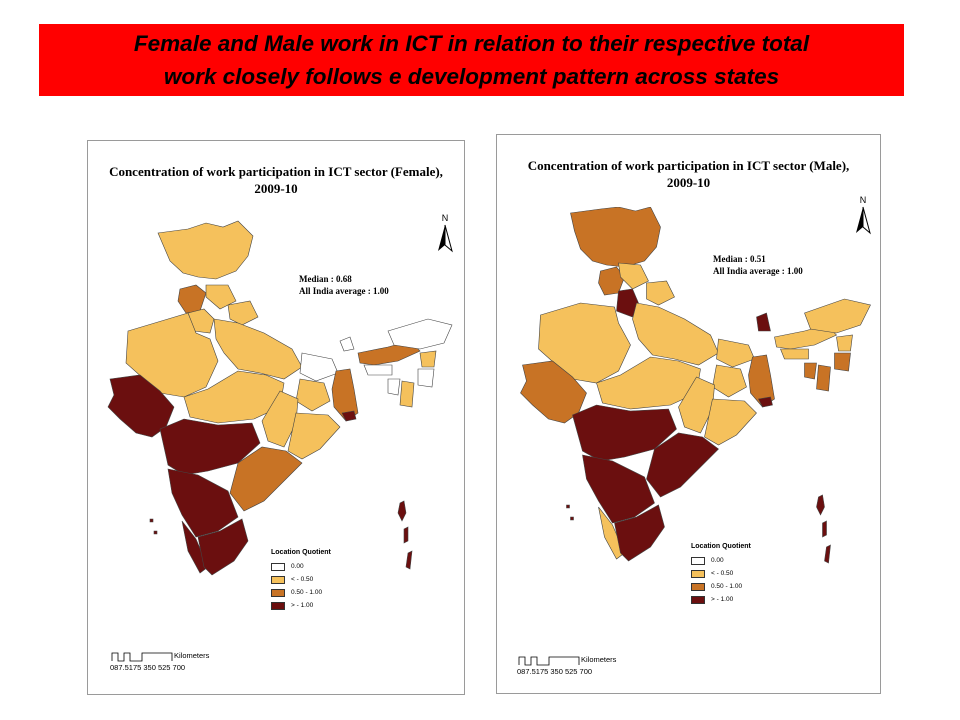 This screenshot has height=720, width=960. Describe the element at coordinates (837, 316) in the screenshot. I see `male-state-arunachal` at that location.